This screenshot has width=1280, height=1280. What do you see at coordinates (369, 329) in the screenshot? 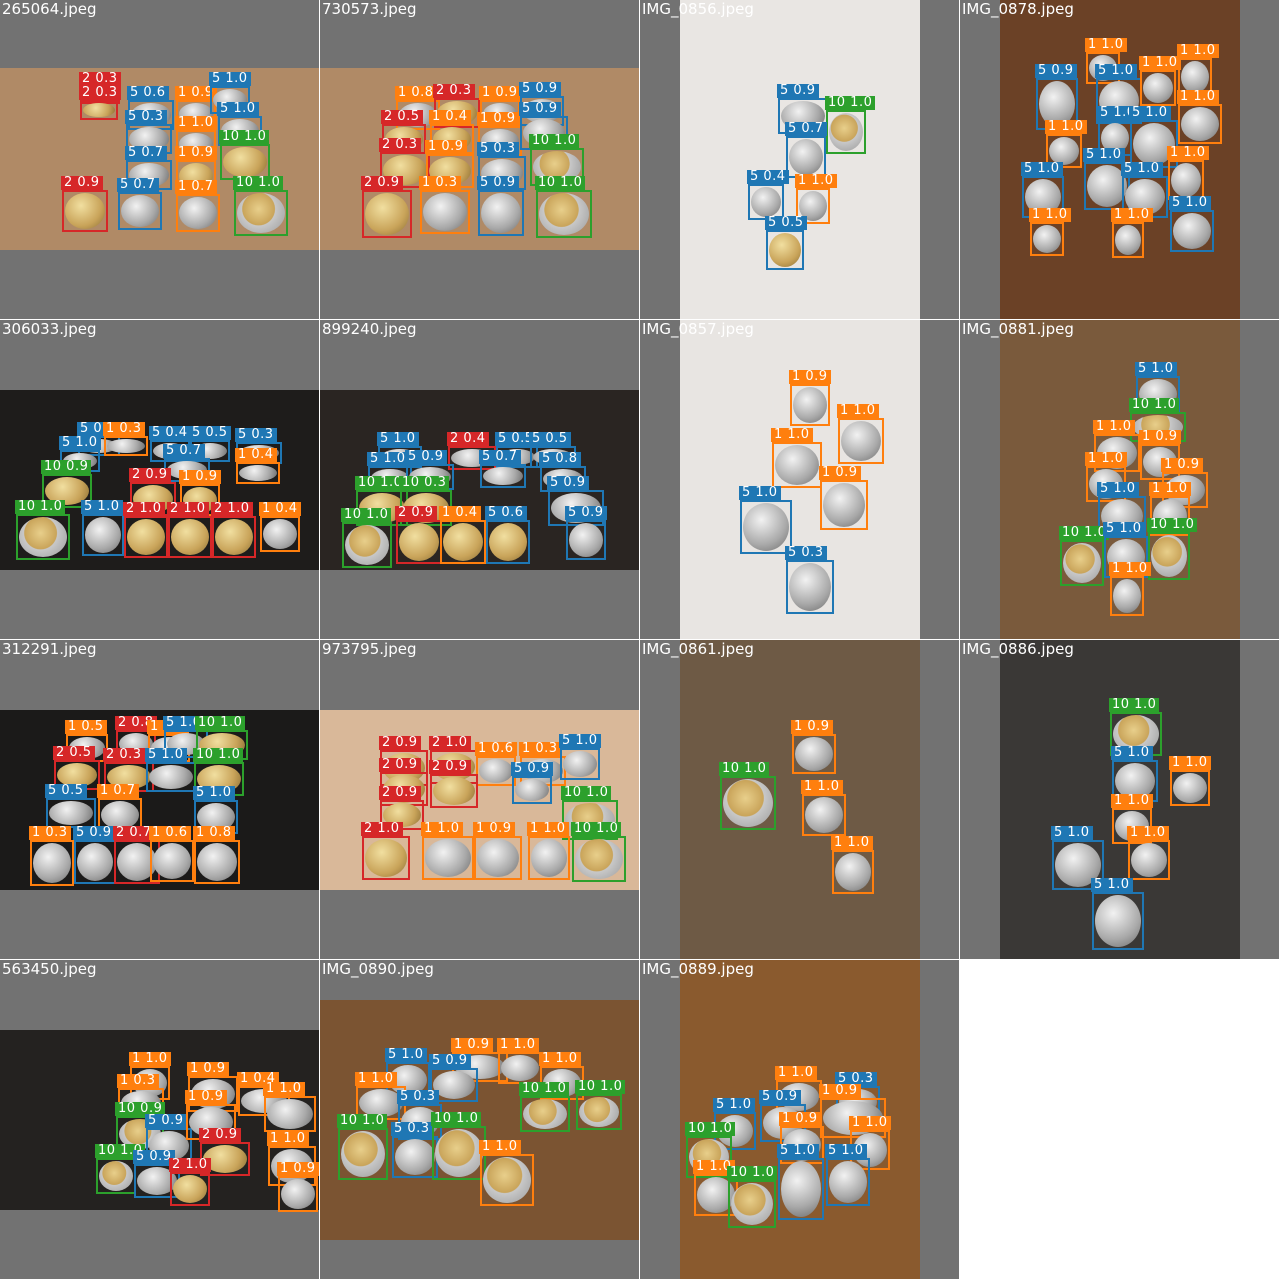
I see `file-name: 899240.jpeg` at bounding box center [369, 329].